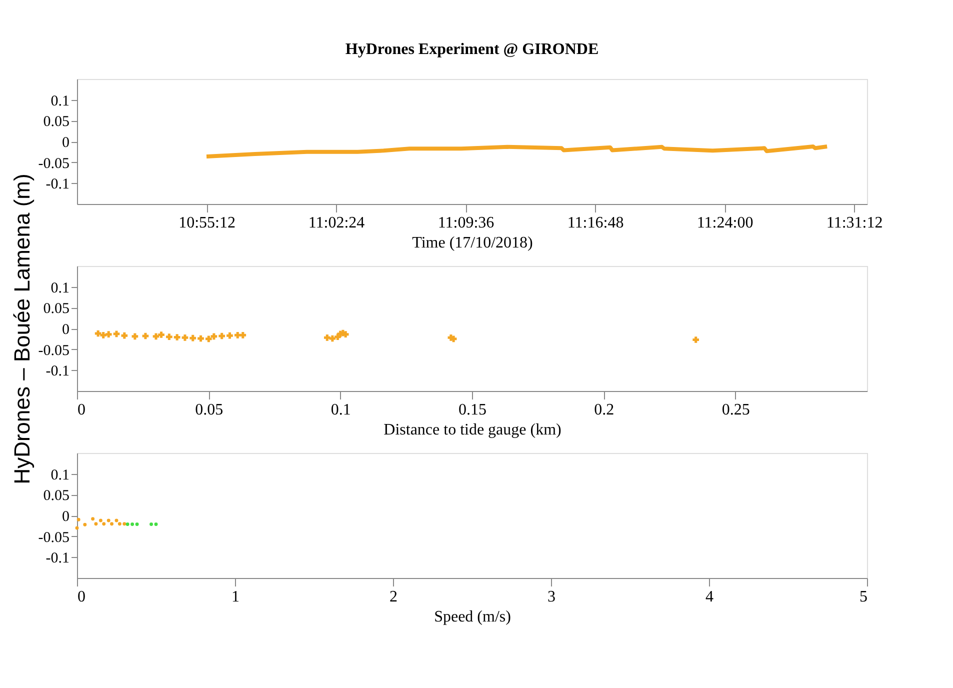  Describe the element at coordinates (604, 410) in the screenshot. I see `x-tick-label: 0.2` at that location.